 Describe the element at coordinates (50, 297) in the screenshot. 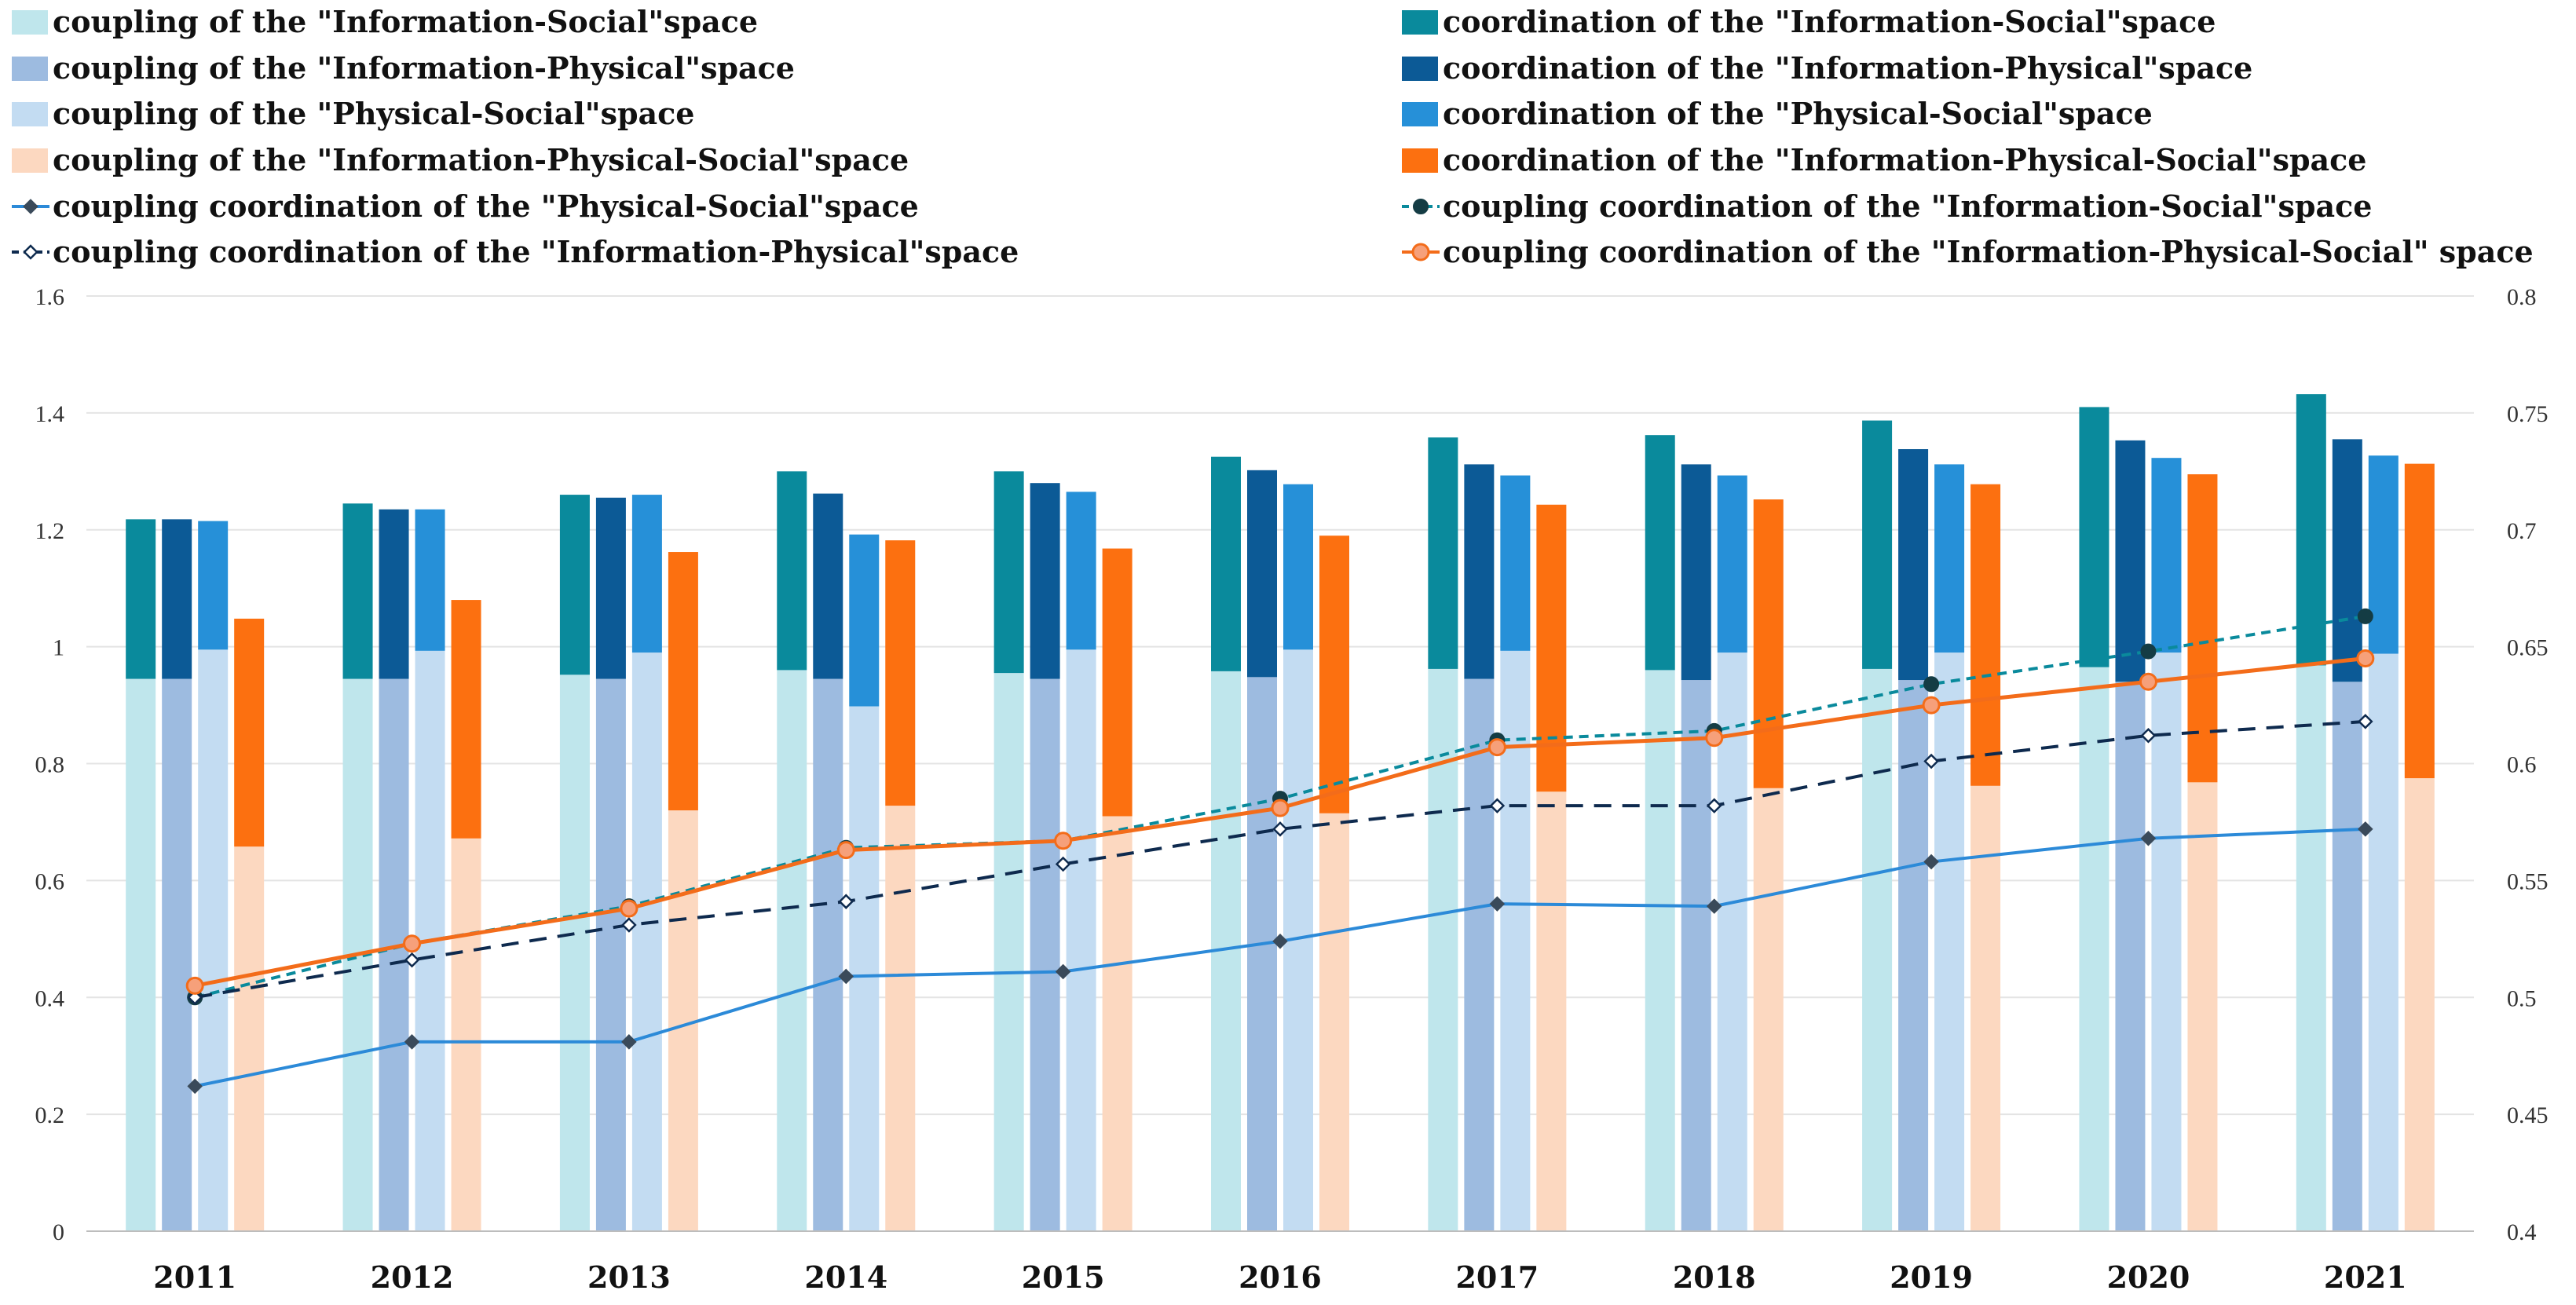

I see `left-tick-label: 1.6` at that location.